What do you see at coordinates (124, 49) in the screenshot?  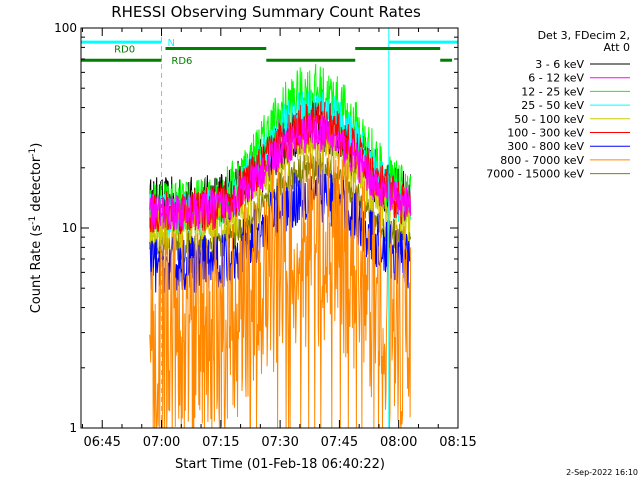 I see `flag-label-rd0: RD0` at bounding box center [124, 49].